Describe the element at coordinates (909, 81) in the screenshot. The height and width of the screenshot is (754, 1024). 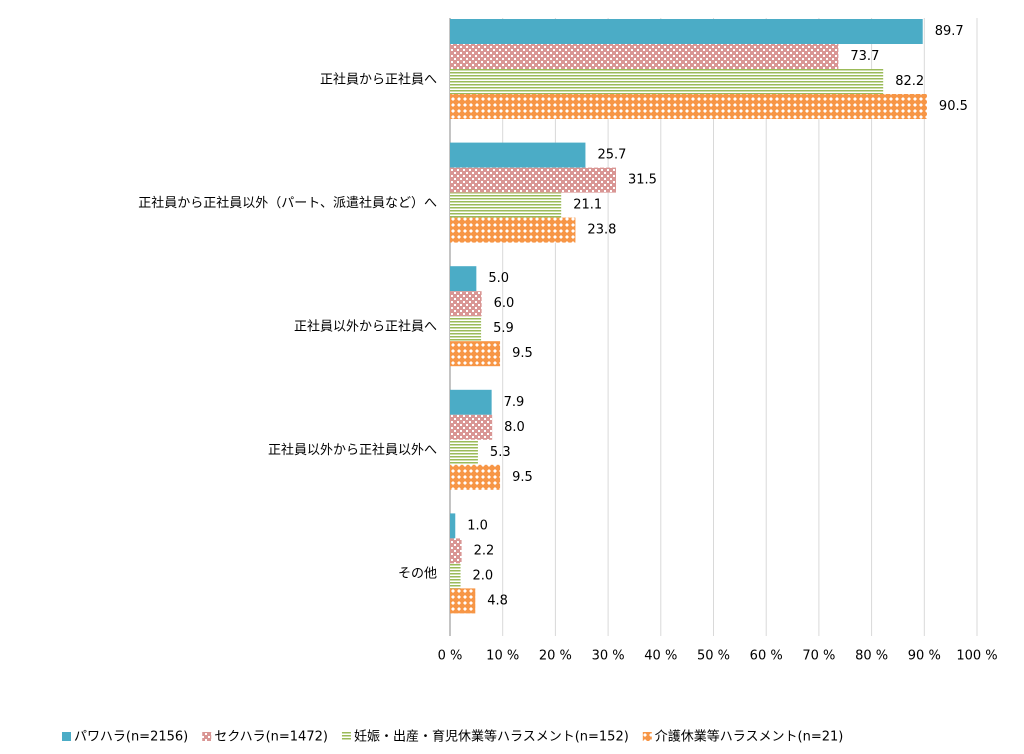
I see `value-label: 82.2` at that location.